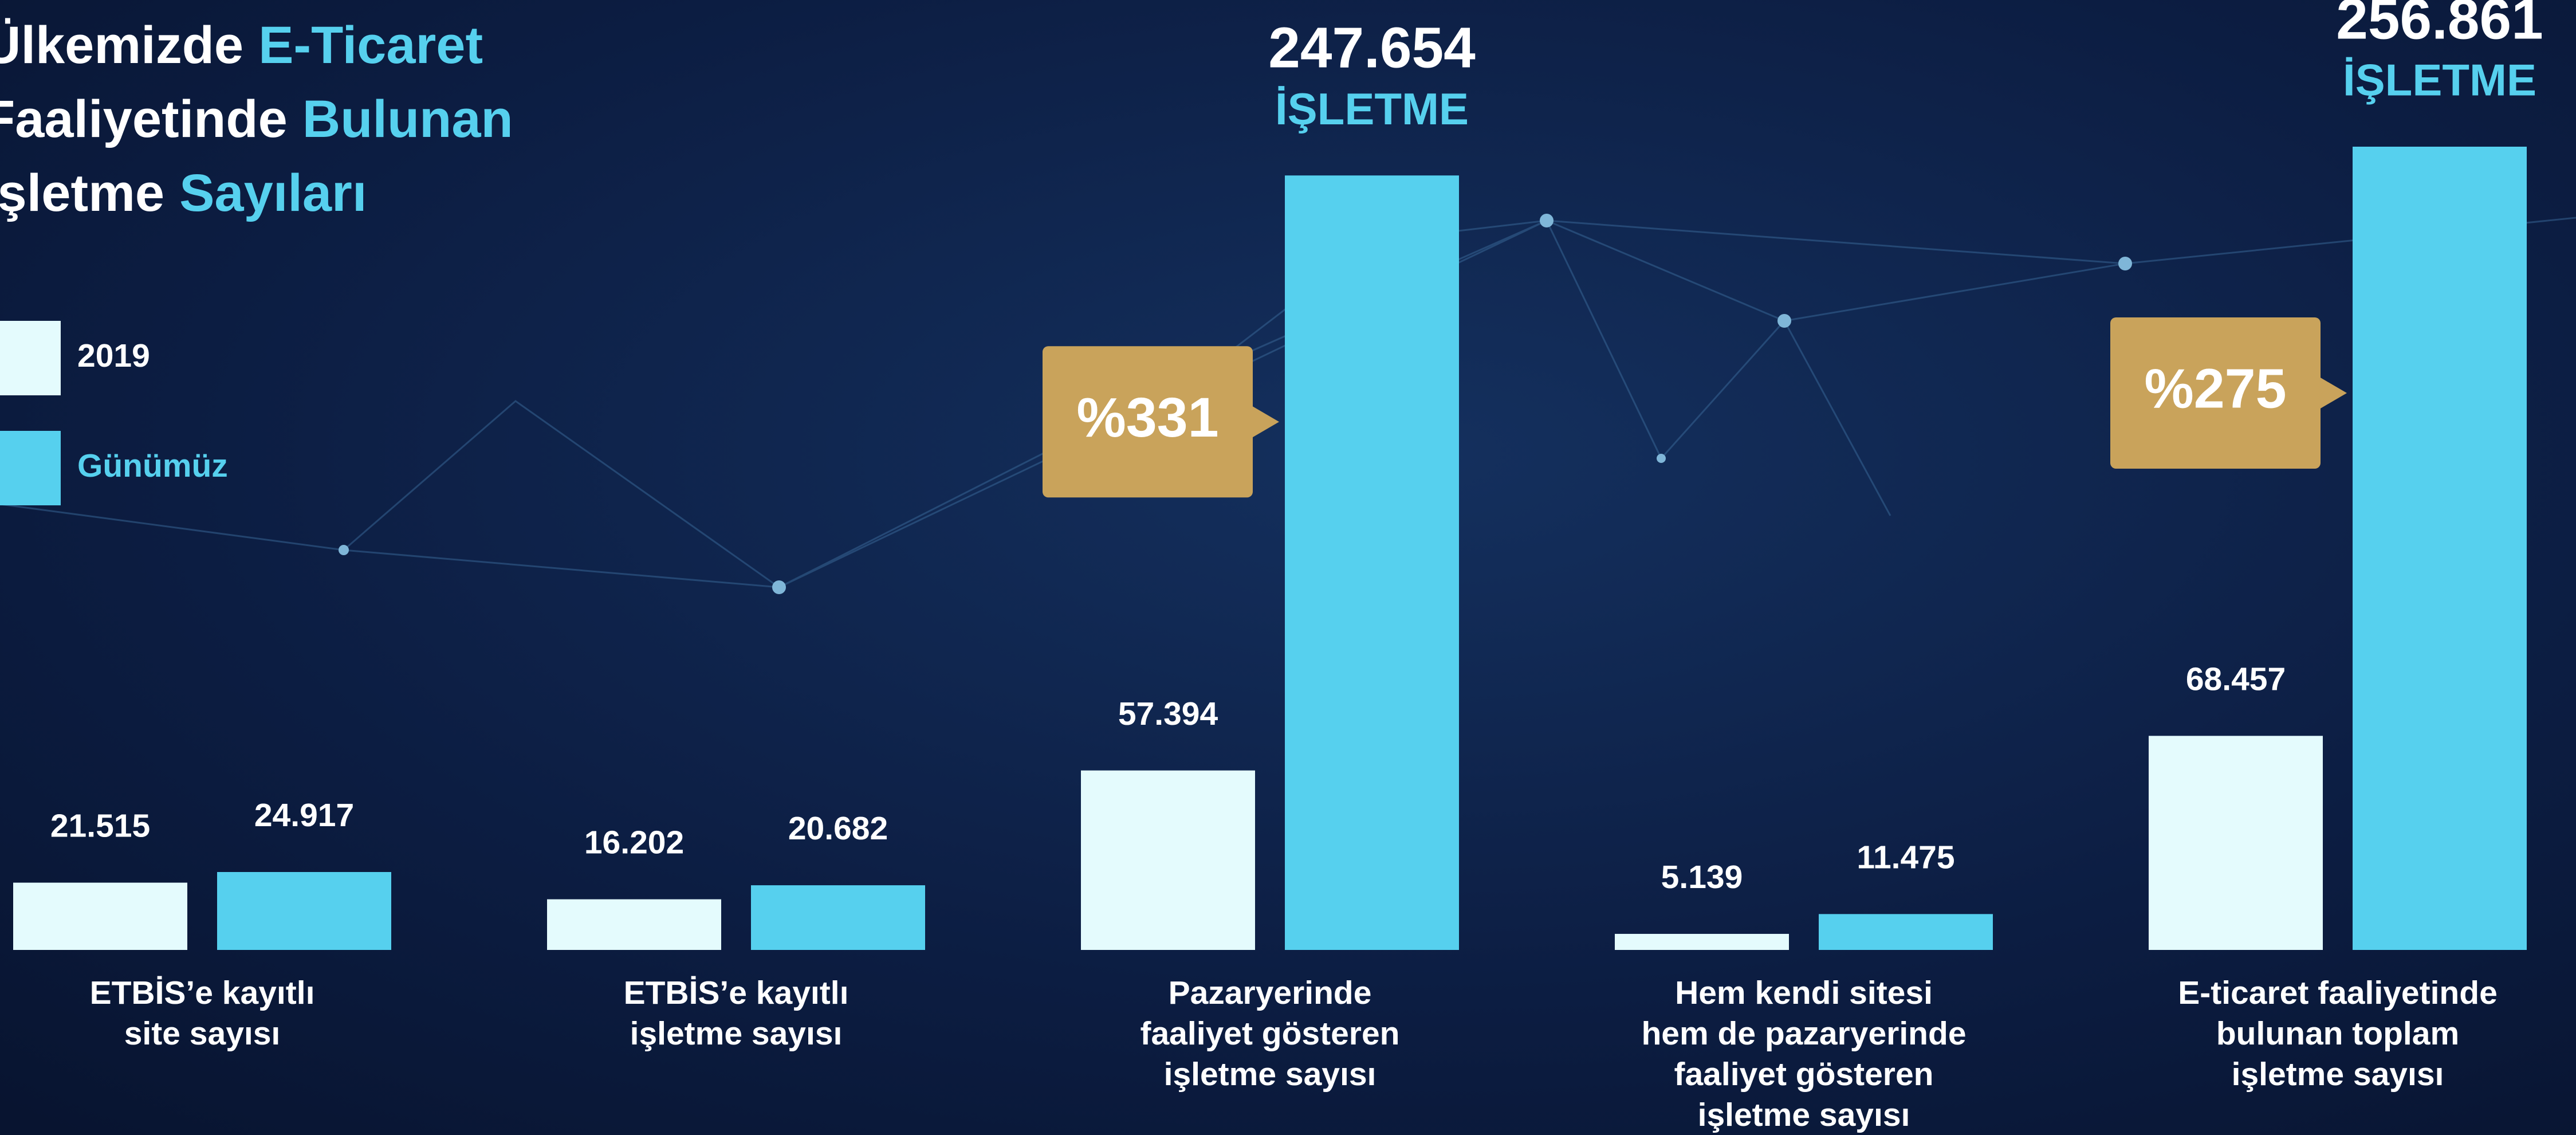 The width and height of the screenshot is (2576, 1135). I want to click on title-line: Faaliyetinde Bulunan, so click(256, 119).